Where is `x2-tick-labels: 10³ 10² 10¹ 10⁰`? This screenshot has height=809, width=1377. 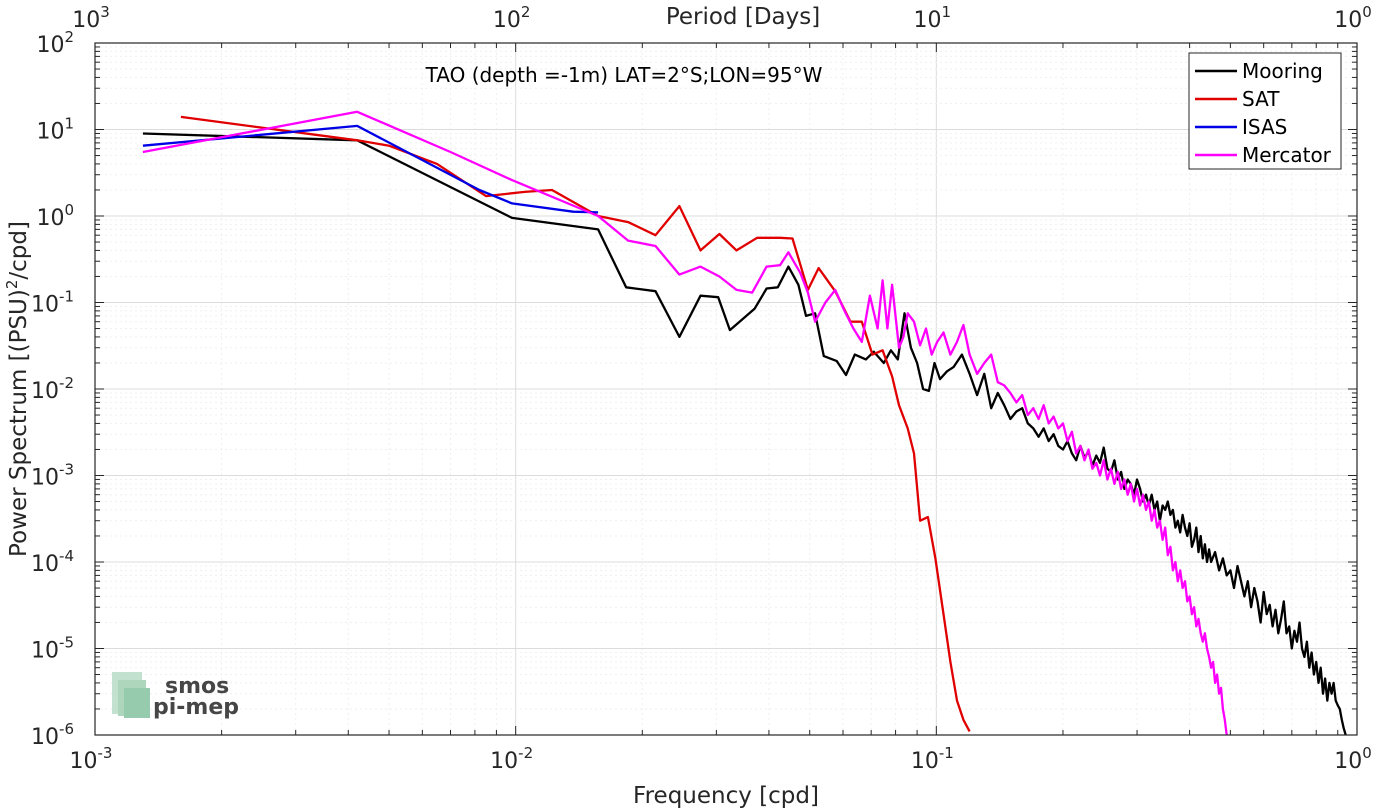 x2-tick-labels: 10³ 10² 10¹ 10⁰ is located at coordinates (722, 18).